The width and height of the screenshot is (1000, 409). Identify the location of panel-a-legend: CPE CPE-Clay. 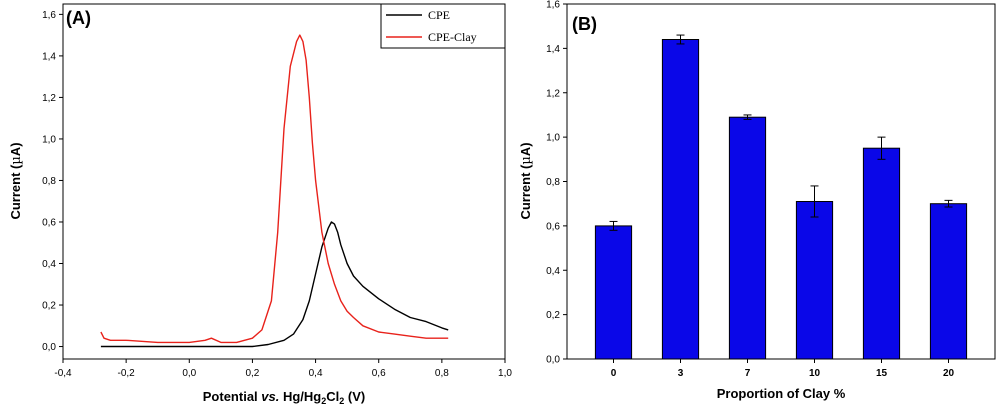
(443, 26).